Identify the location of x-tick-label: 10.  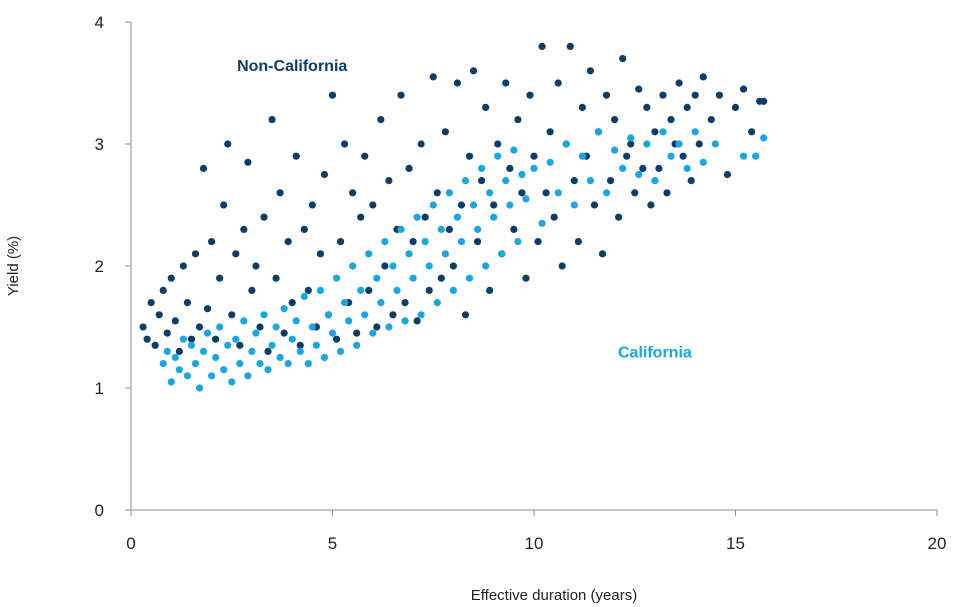
(534, 543).